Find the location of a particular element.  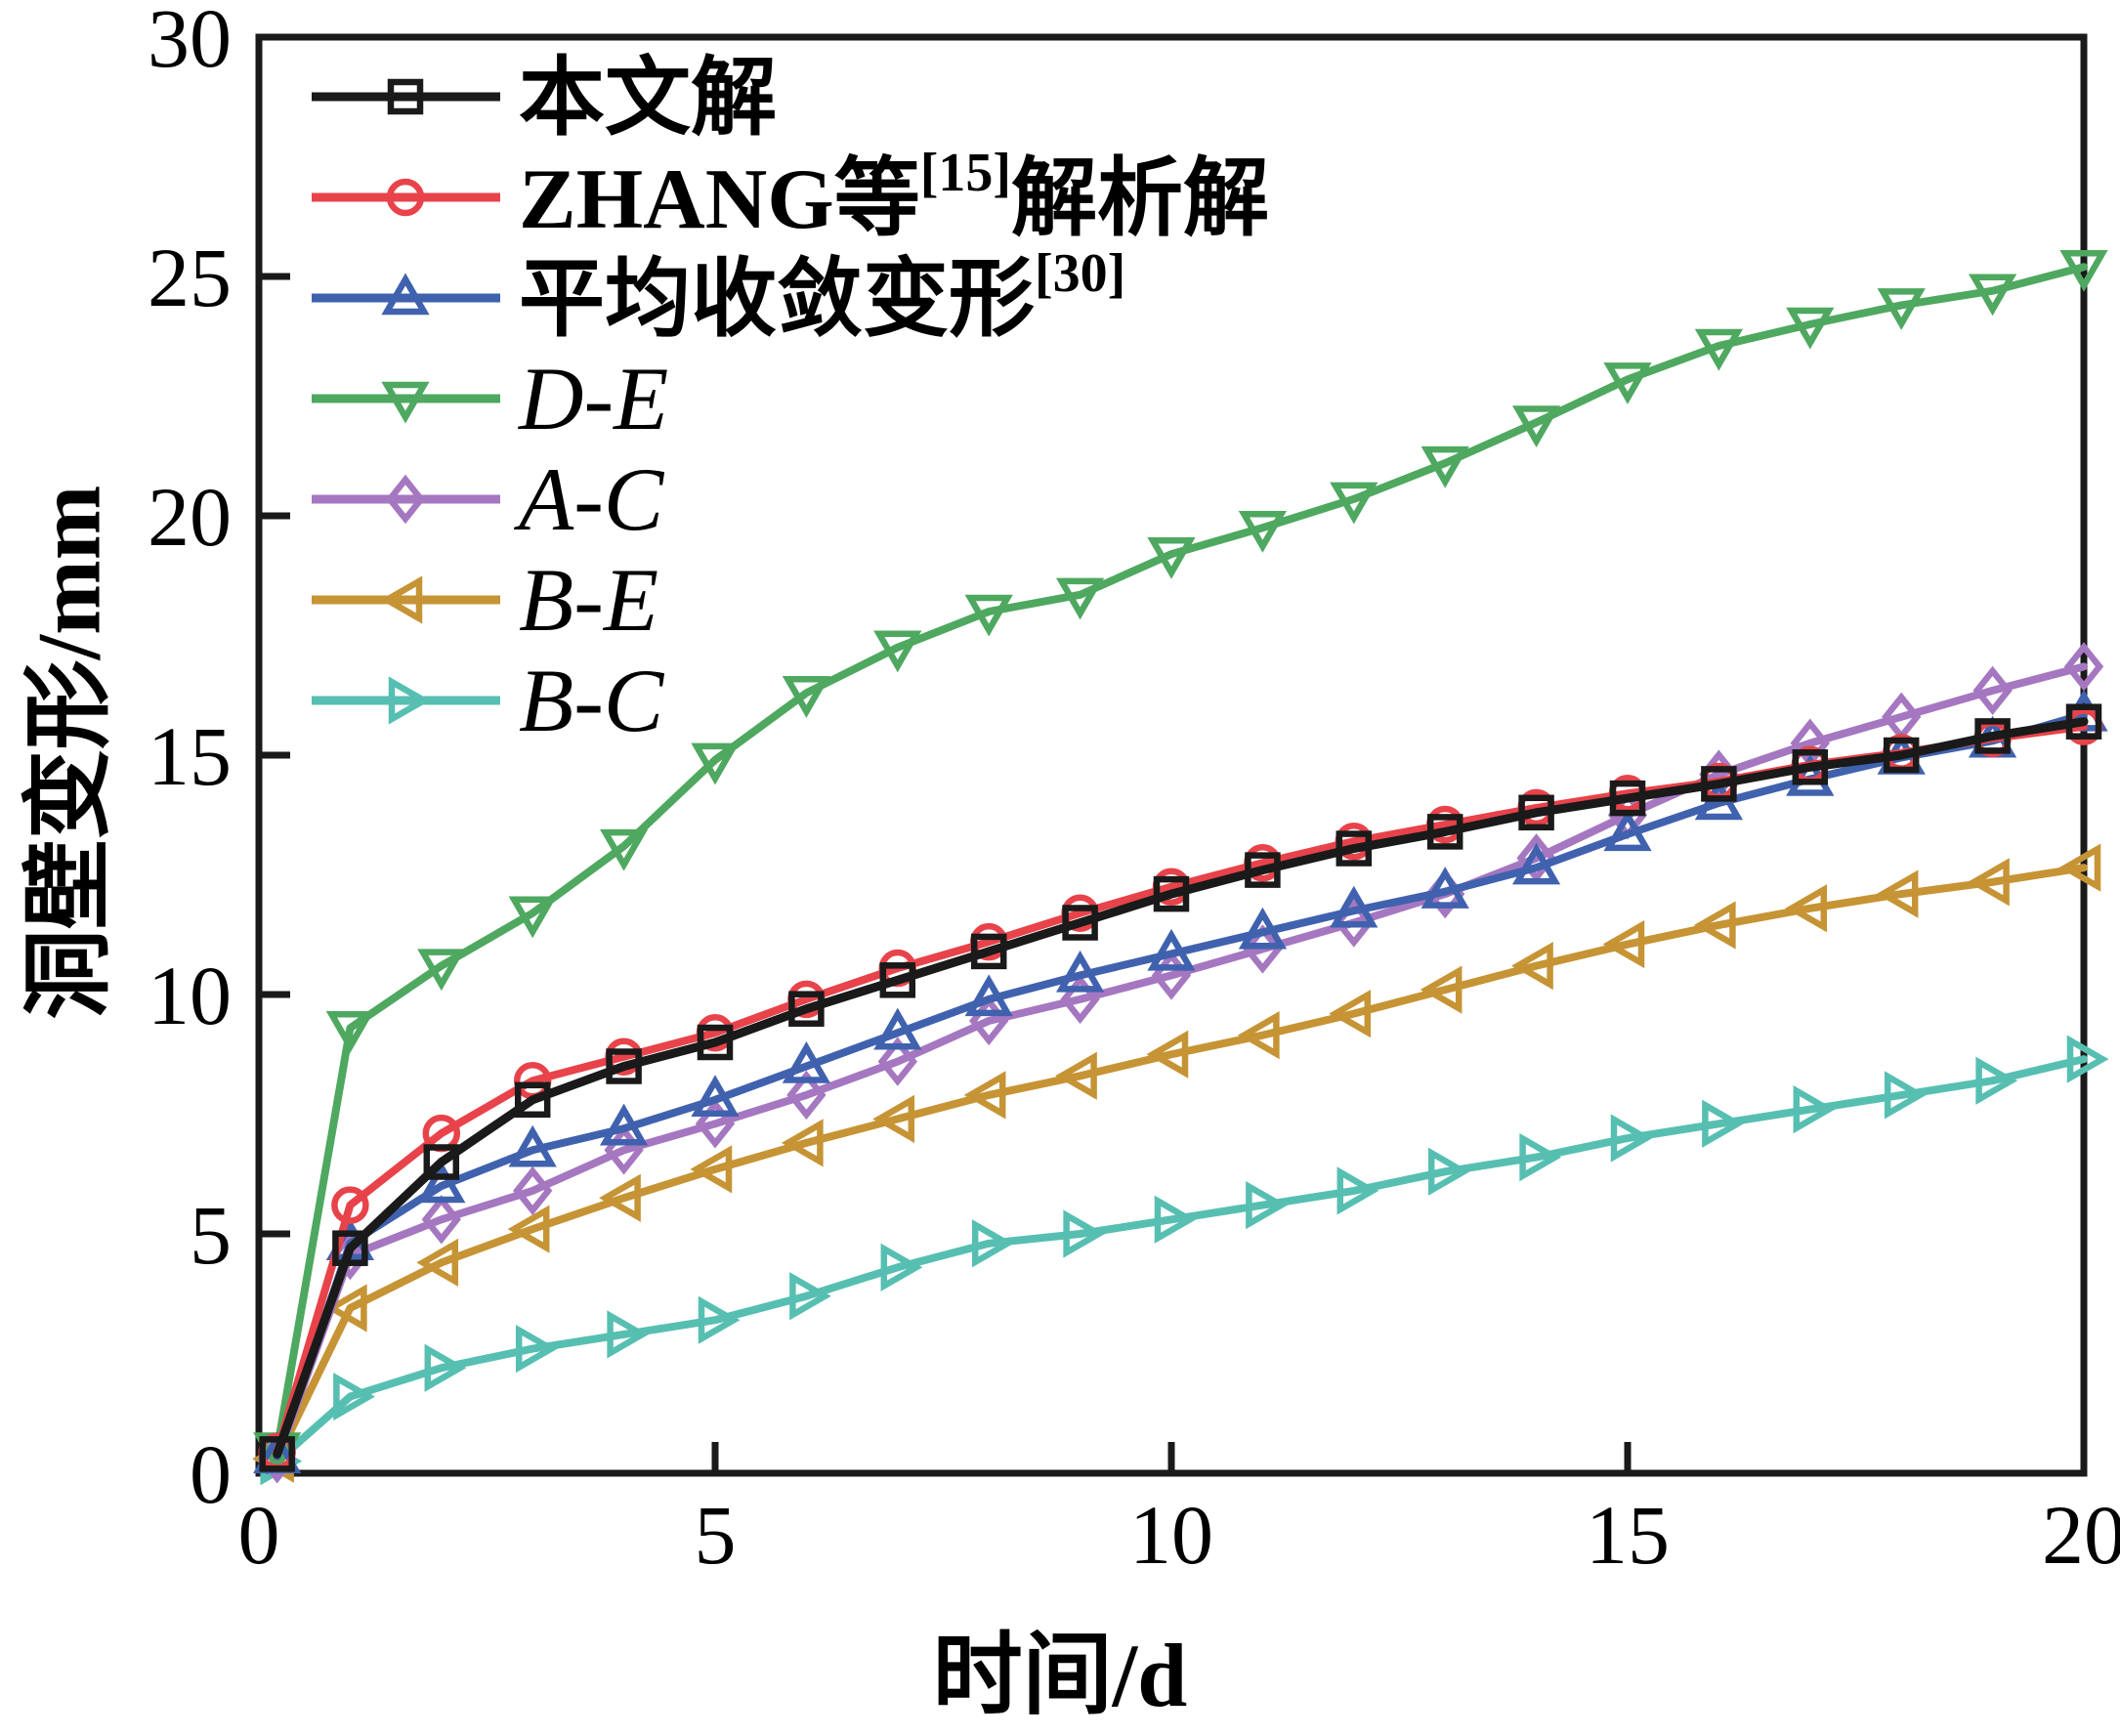

legend-item-平均收敛变形: 平均收敛变形[30] is located at coordinates (718, 295).